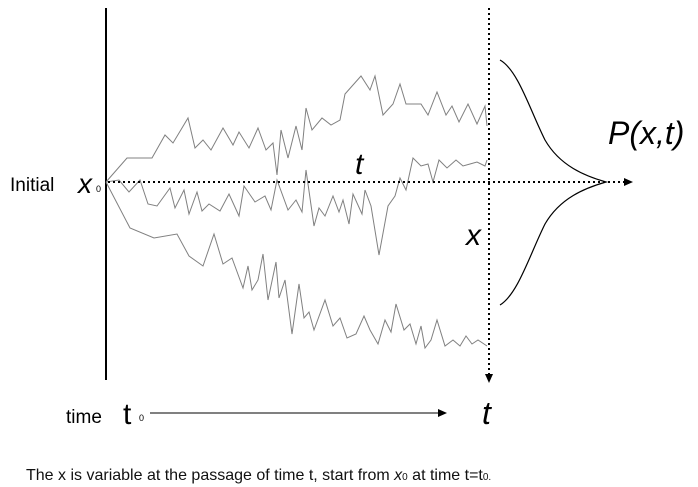 The height and width of the screenshot is (487, 698). I want to click on position-x-label: x, so click(473, 235).